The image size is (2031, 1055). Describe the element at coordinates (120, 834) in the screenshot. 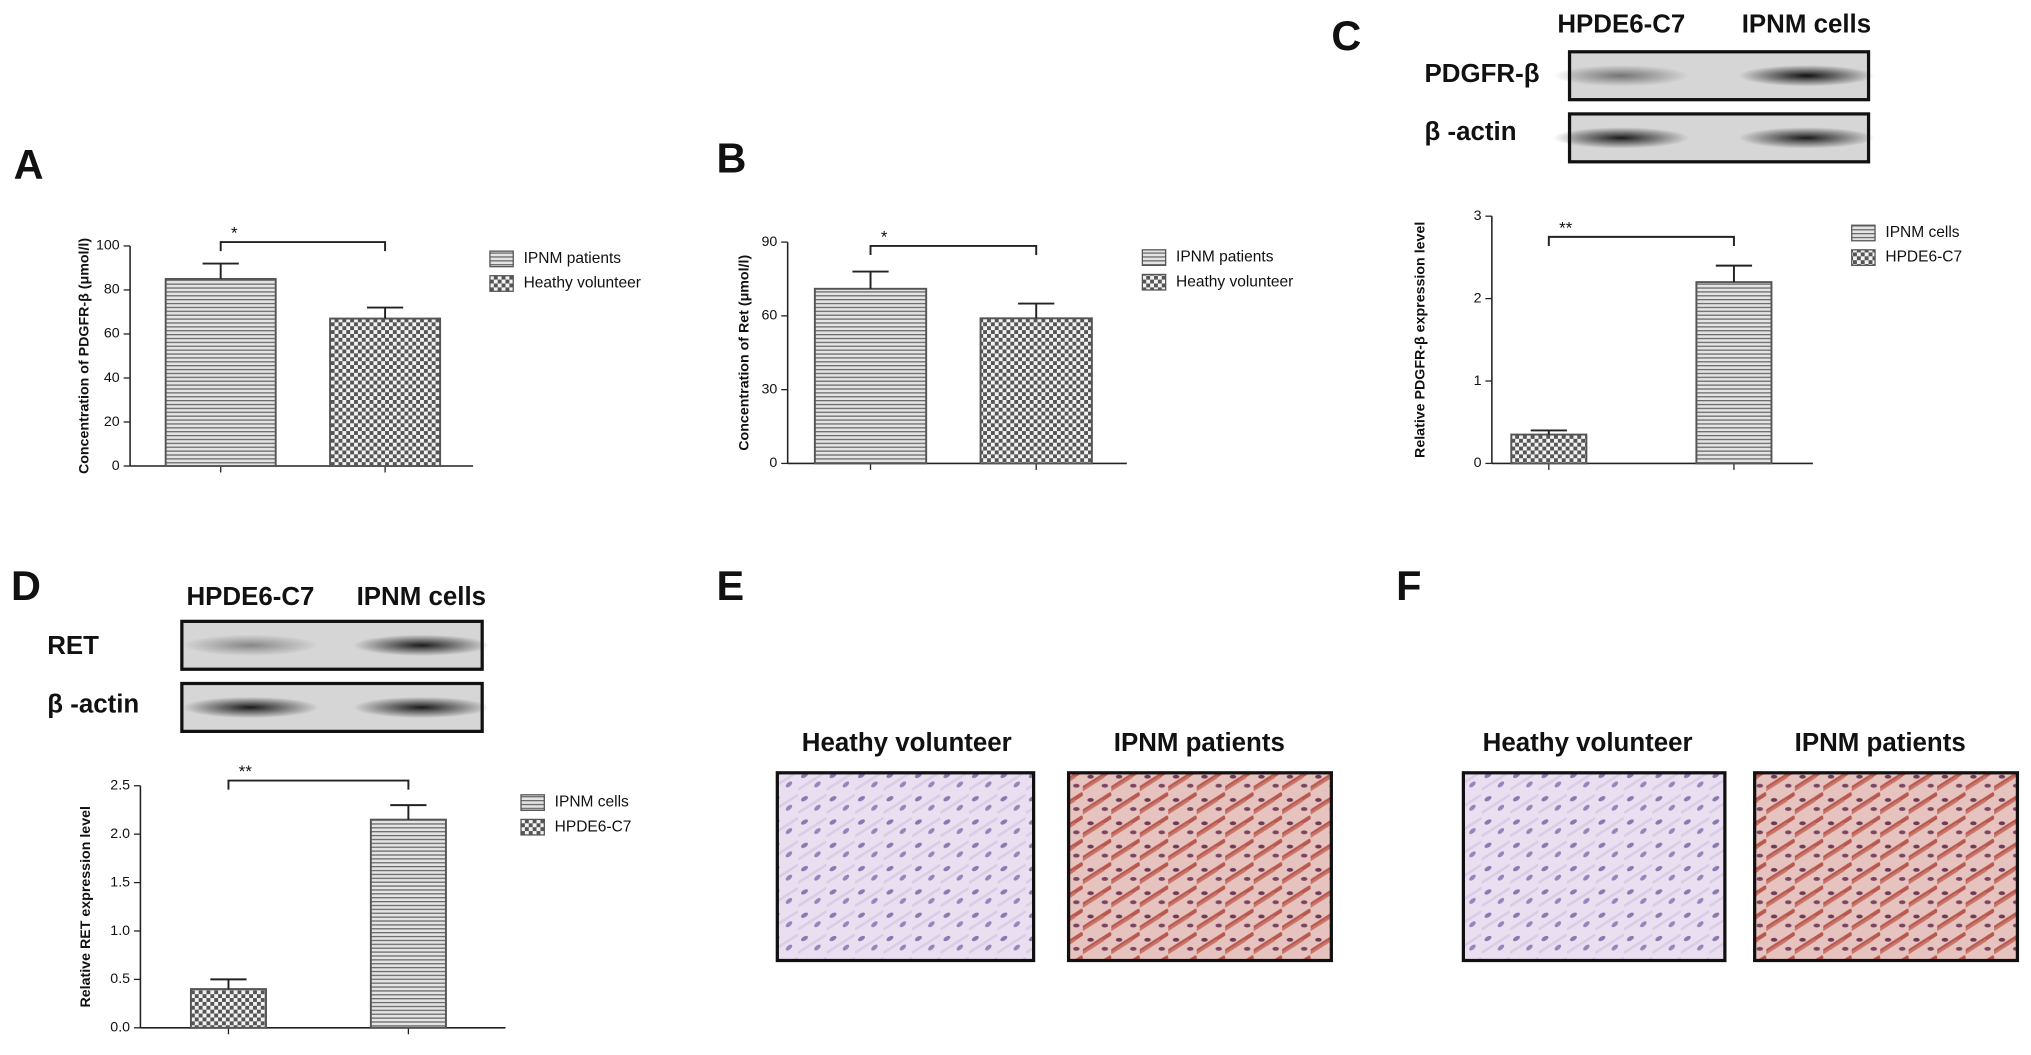

I see `y-tick-label: 2.0` at that location.